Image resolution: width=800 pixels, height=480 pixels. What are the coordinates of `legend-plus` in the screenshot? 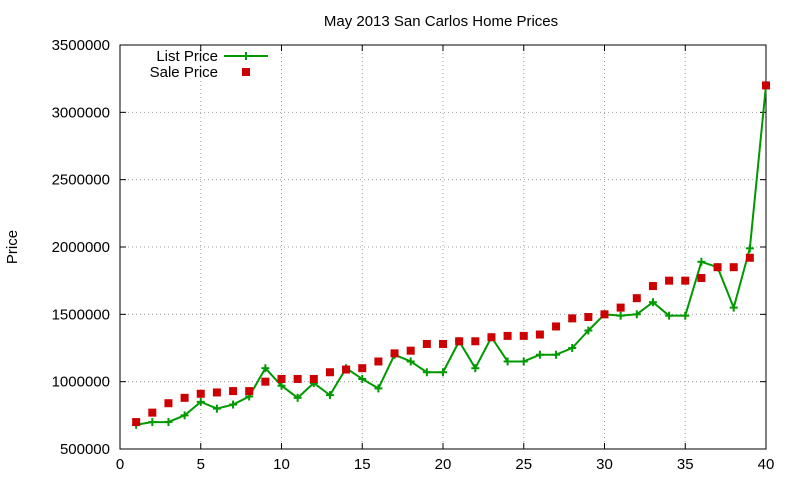 It's located at (246, 56).